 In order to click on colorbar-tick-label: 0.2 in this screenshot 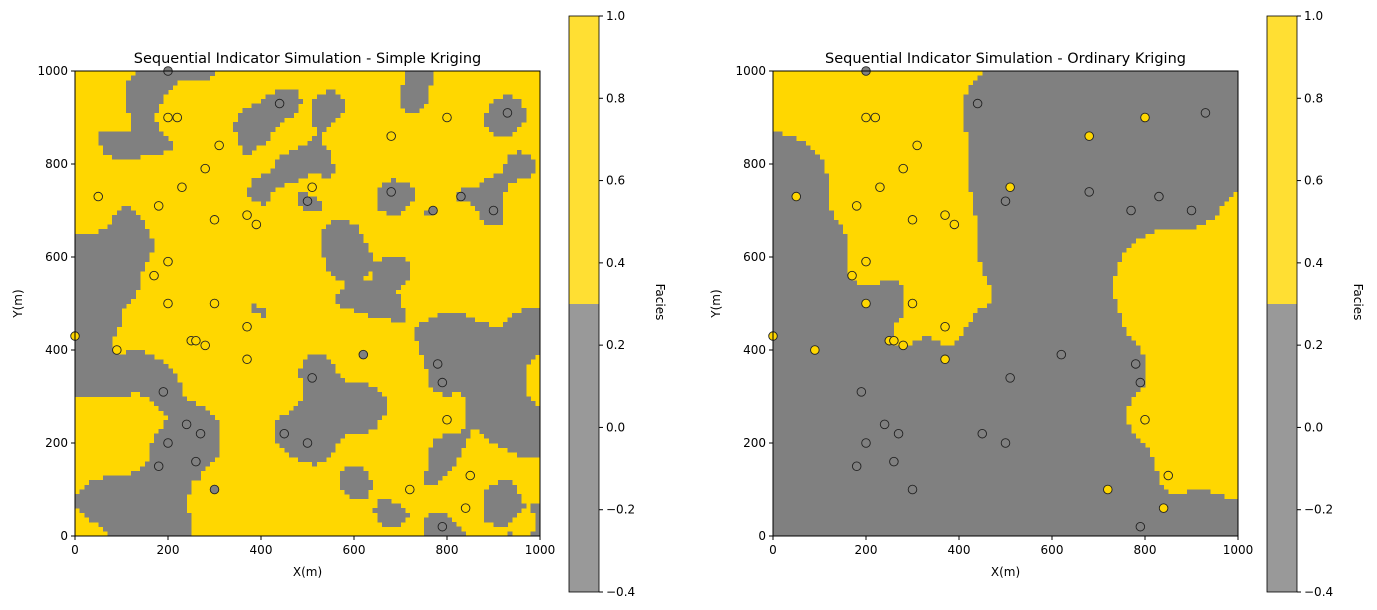, I will do `click(615, 345)`.